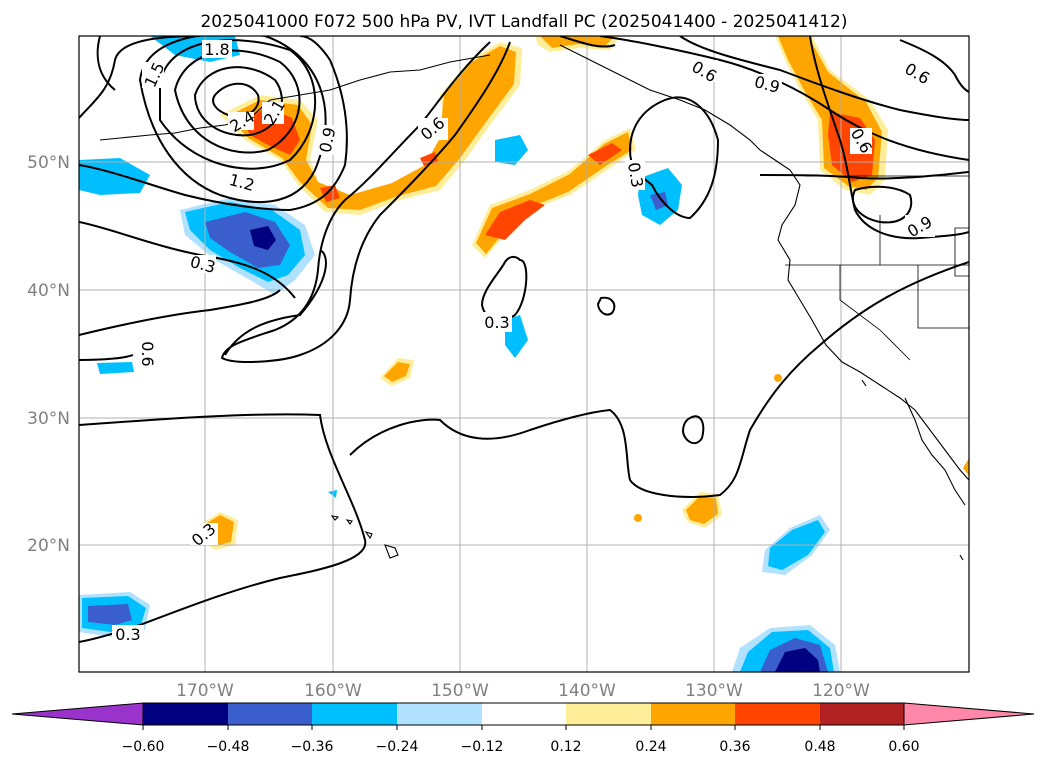 This screenshot has width=1047, height=765. What do you see at coordinates (397, 747) in the screenshot?
I see `colorbar-tick-label: −0.24` at bounding box center [397, 747].